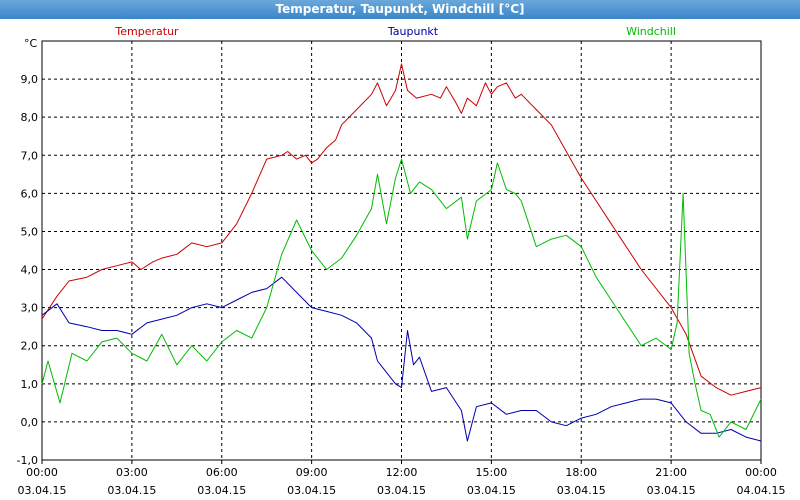 Image resolution: width=800 pixels, height=500 pixels. What do you see at coordinates (30, 308) in the screenshot?
I see `y-tick-label: 3,0` at bounding box center [30, 308].